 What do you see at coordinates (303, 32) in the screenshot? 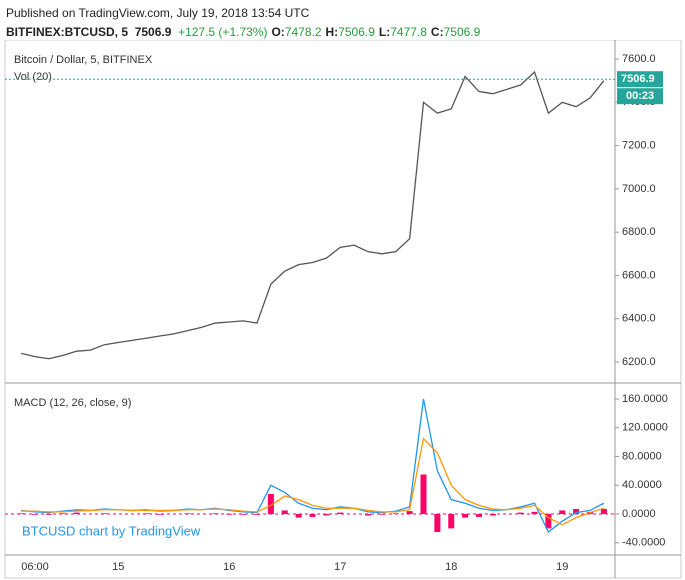
I see `ohlc-value: 7478.2` at bounding box center [303, 32].